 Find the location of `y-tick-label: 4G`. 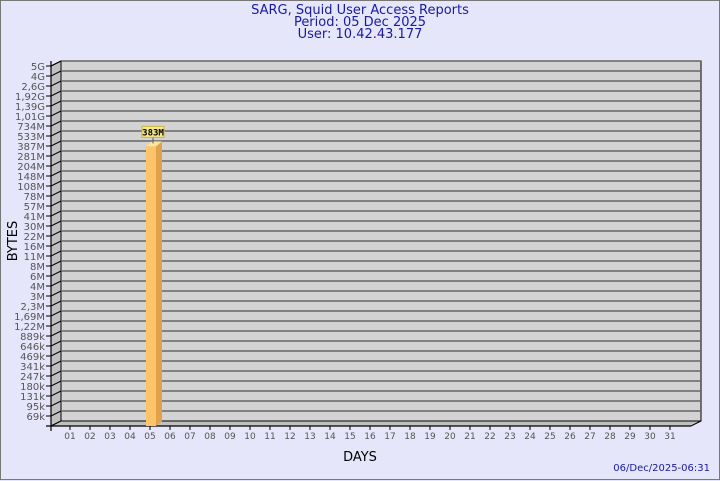

y-tick-label: 4G is located at coordinates (38, 77).